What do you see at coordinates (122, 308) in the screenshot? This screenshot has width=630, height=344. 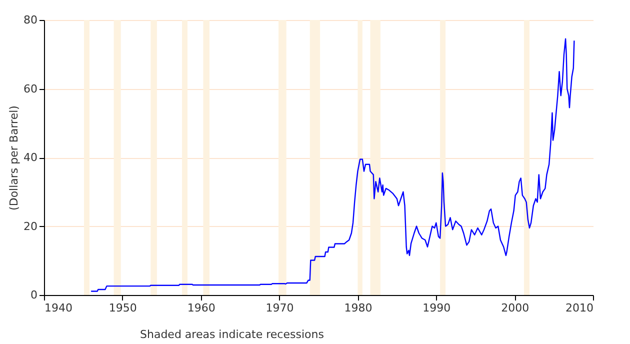 I see `x-tick-label: 1950` at bounding box center [122, 308].